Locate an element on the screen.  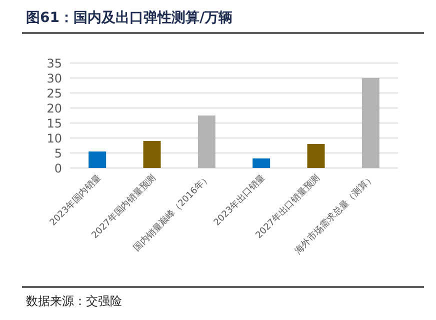
y-tick-label: 30 is located at coordinates (54, 79).